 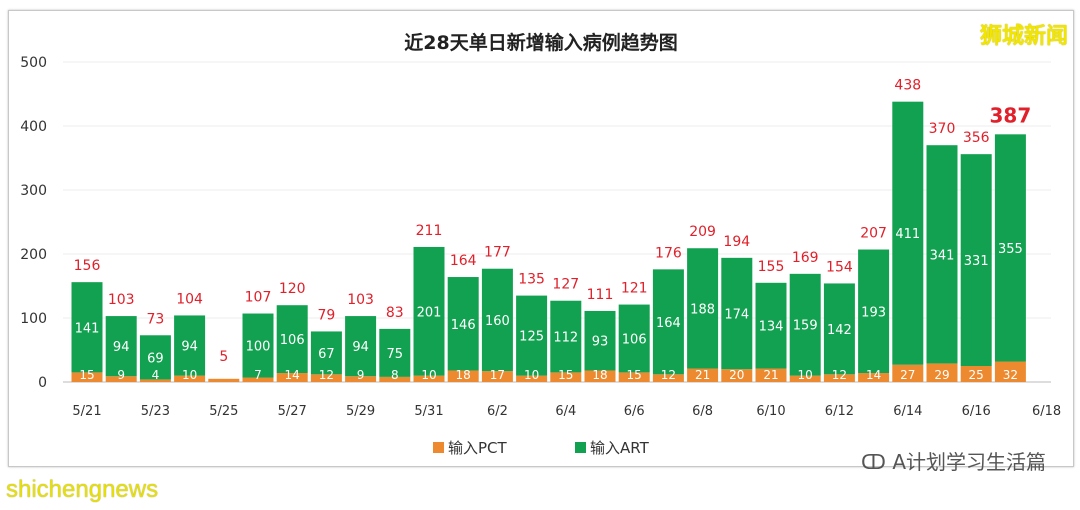 I want to click on x-tick-label: 6/16, so click(x=976, y=411).